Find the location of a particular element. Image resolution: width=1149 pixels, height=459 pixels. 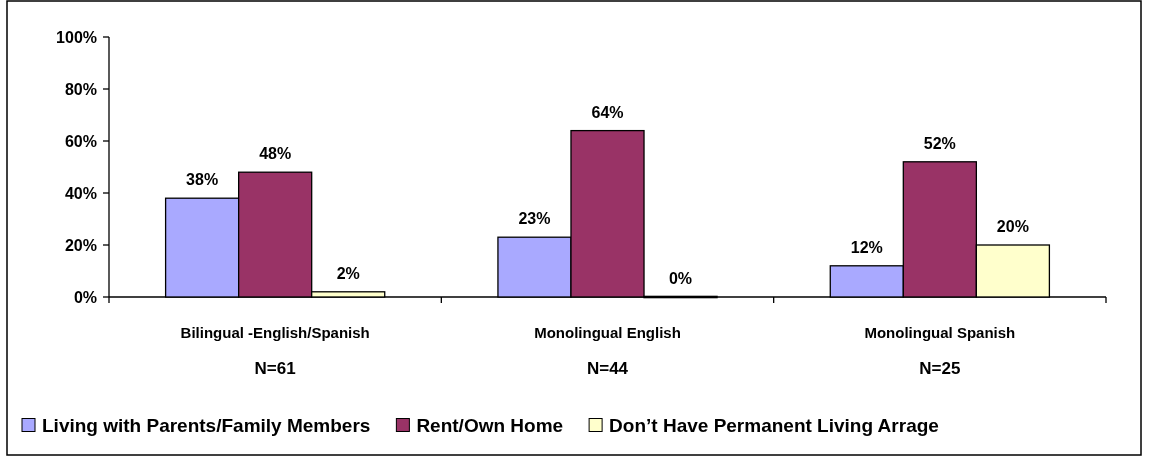

y-tick-label: 80% is located at coordinates (80, 89).